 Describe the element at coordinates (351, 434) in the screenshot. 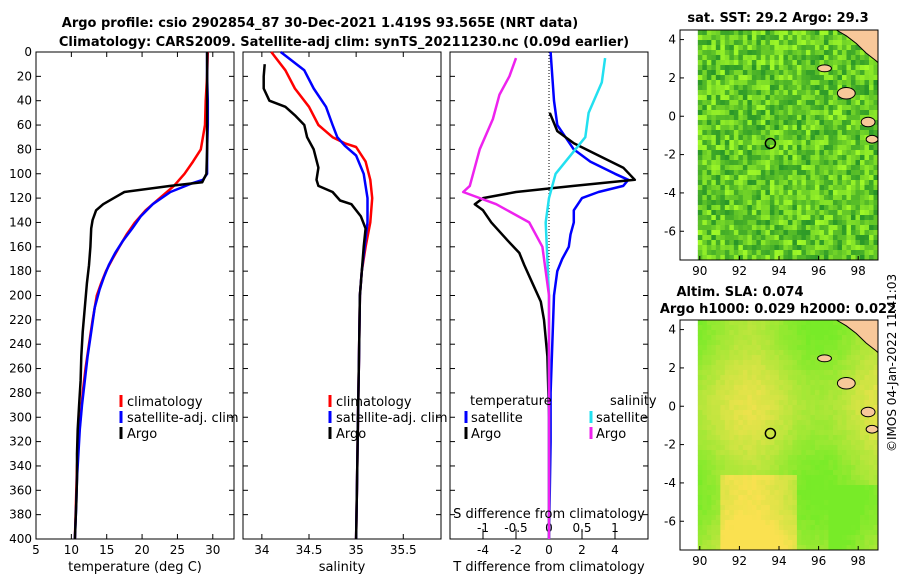

I see `legend-label-argo: Argo` at that location.